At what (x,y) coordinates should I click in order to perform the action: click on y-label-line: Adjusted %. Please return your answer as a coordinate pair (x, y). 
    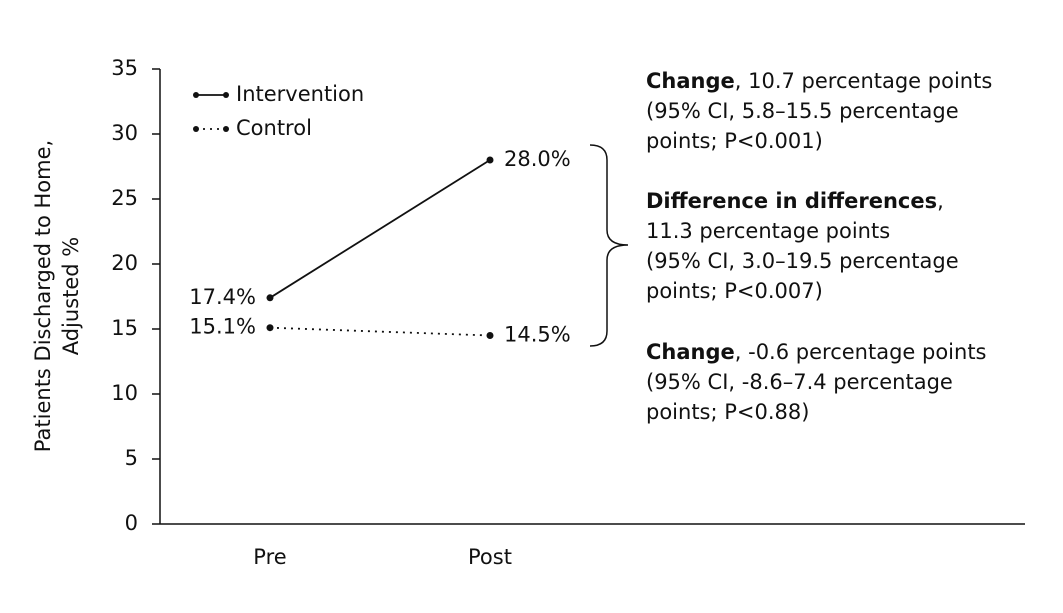
    Looking at the image, I should click on (71, 296).